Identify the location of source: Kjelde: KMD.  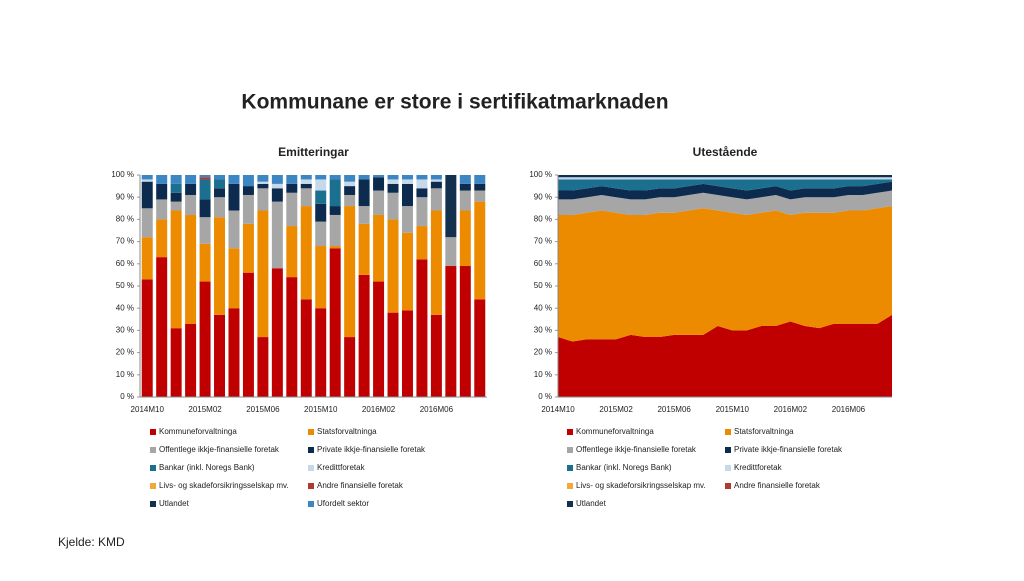
(91, 542).